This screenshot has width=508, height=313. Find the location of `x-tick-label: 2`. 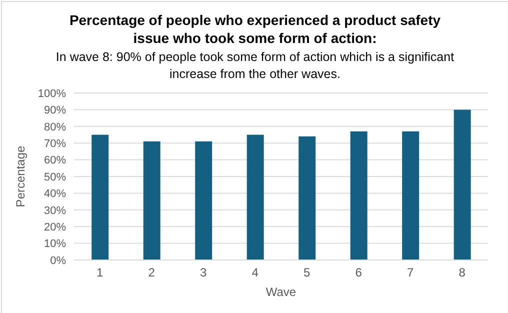

x-tick-label: 2 is located at coordinates (152, 273).